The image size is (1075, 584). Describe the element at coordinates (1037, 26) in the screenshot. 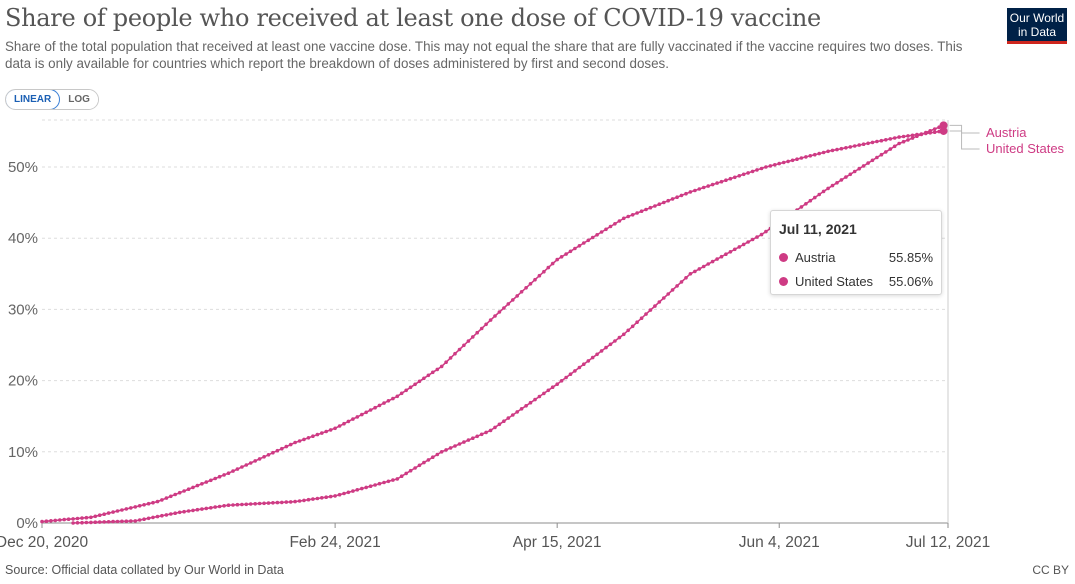

I see `owid-logo: Our World in Data` at that location.